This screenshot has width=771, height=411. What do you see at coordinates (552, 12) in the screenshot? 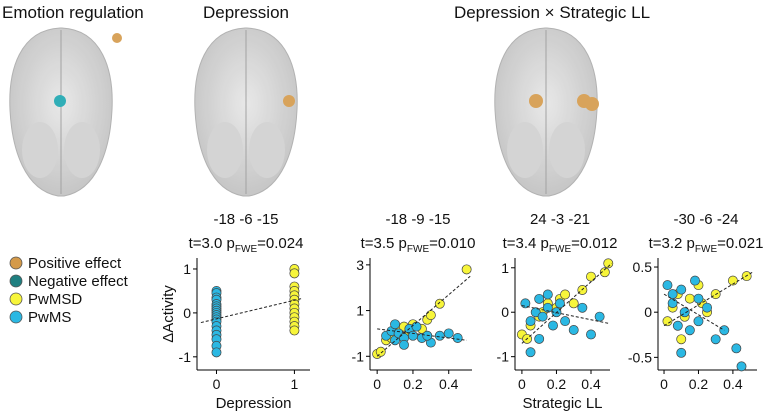
I see `panel-title: Depression × Strategic LL` at bounding box center [552, 12].